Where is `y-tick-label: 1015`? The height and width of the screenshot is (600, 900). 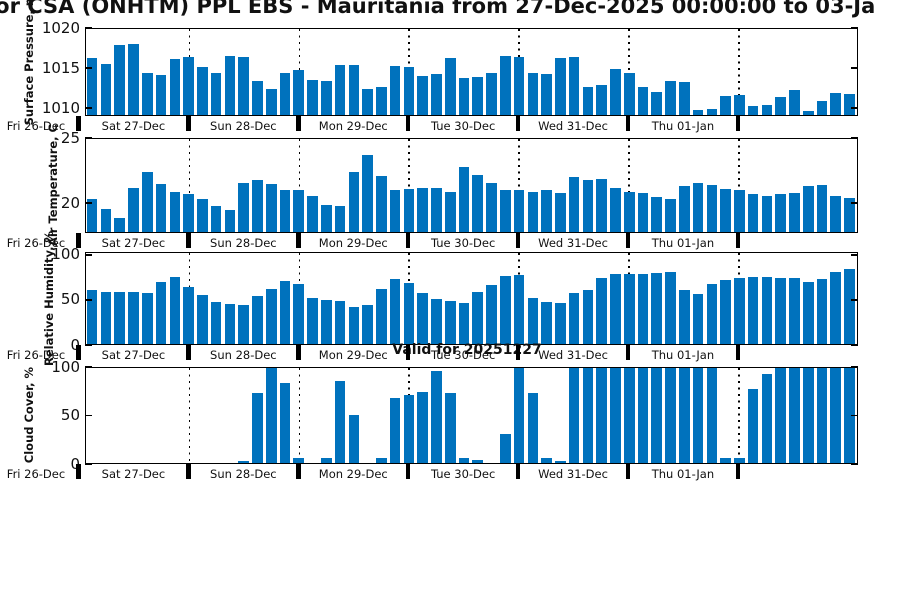
y-tick-label: 1015 is located at coordinates (60, 67).